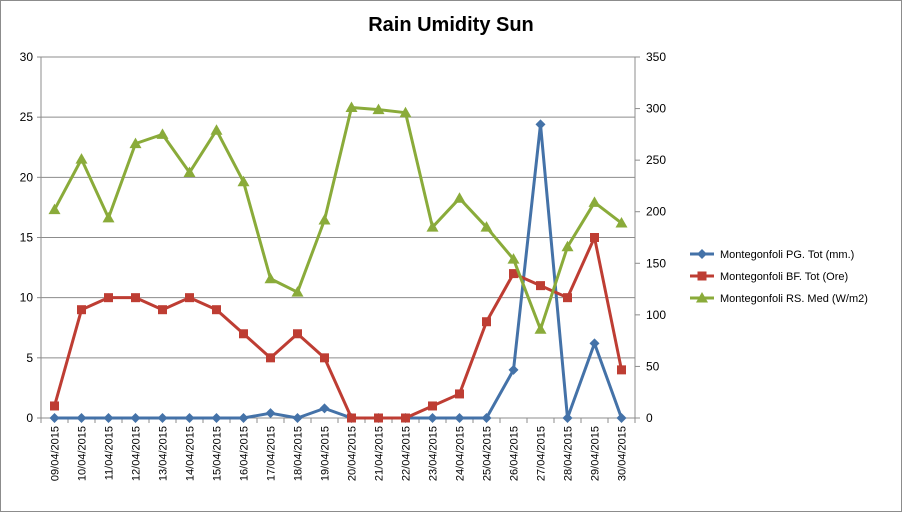 This screenshot has width=902, height=512. What do you see at coordinates (326, 453) in the screenshot?
I see `x-tick-label: 19/04/2015` at bounding box center [326, 453].